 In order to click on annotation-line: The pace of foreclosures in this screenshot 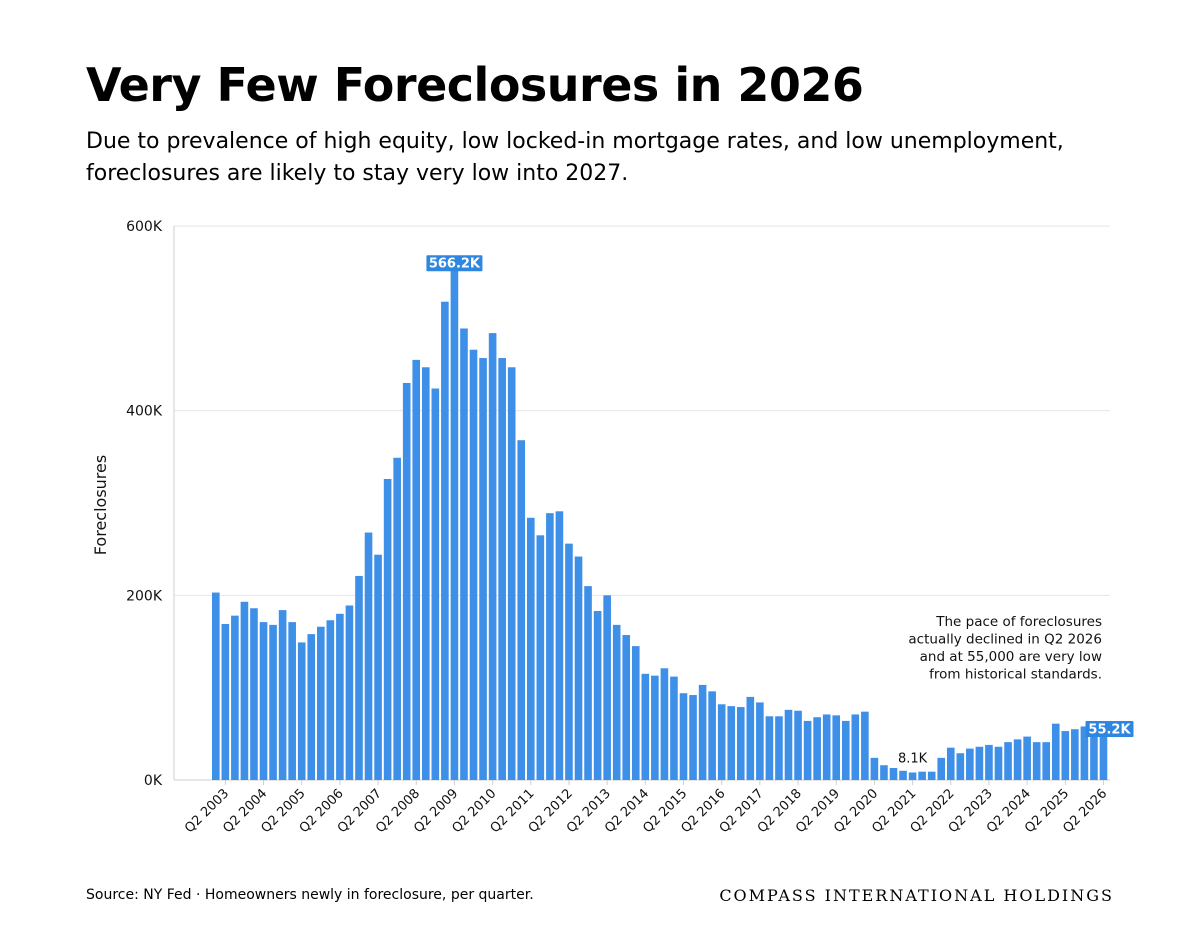, I will do `click(1018, 622)`.